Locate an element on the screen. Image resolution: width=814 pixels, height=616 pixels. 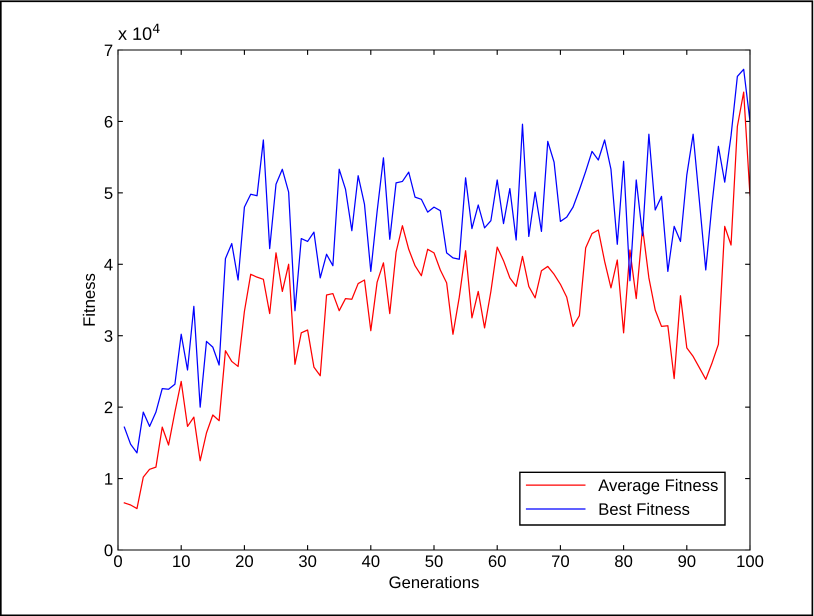
x-tick-label: 60 is located at coordinates (497, 561).